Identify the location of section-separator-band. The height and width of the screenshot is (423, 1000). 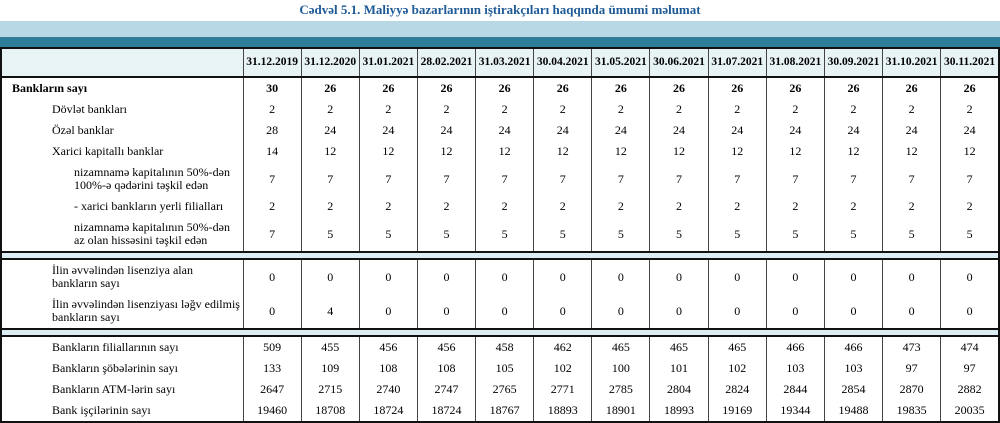
(500, 332).